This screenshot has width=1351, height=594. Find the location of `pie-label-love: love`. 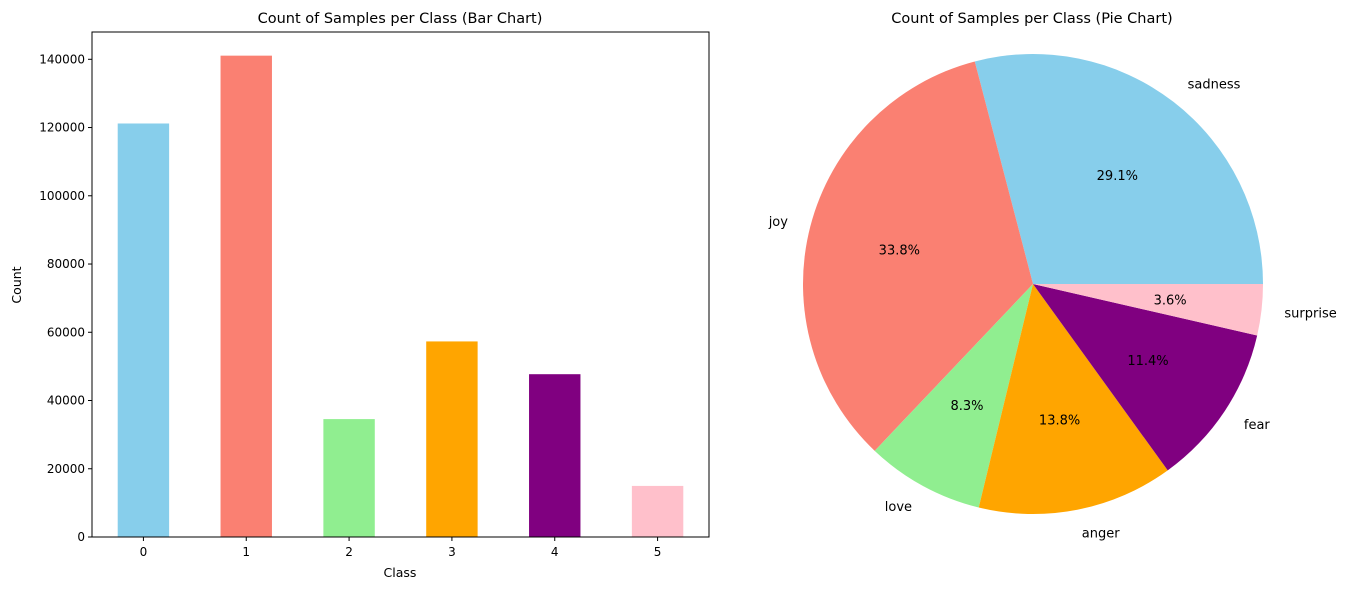

pie-label-love: love is located at coordinates (898, 507).